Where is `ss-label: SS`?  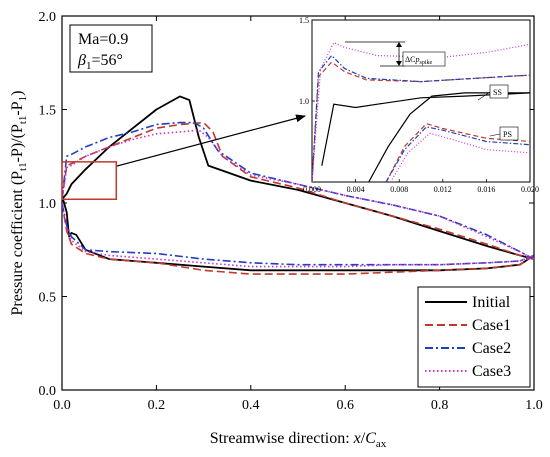 ss-label: SS is located at coordinates (497, 92).